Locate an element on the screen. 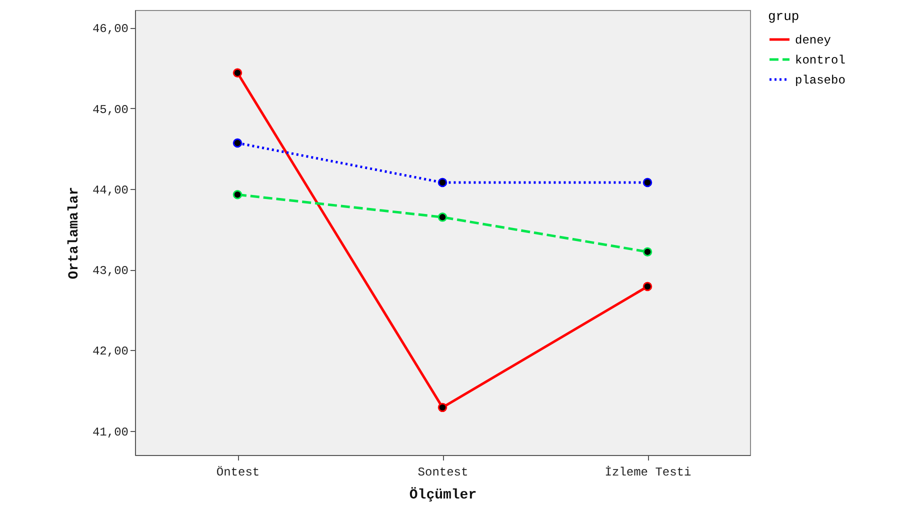 The width and height of the screenshot is (917, 515). x-axis-title: Ölçümler is located at coordinates (443, 495).